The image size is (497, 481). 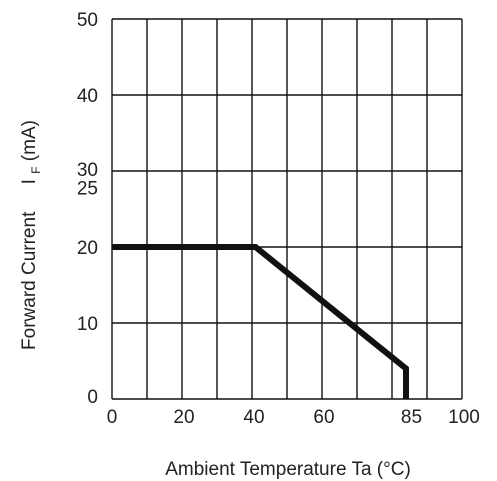 What do you see at coordinates (464, 417) in the screenshot?
I see `x-tick-label: 100` at bounding box center [464, 417].